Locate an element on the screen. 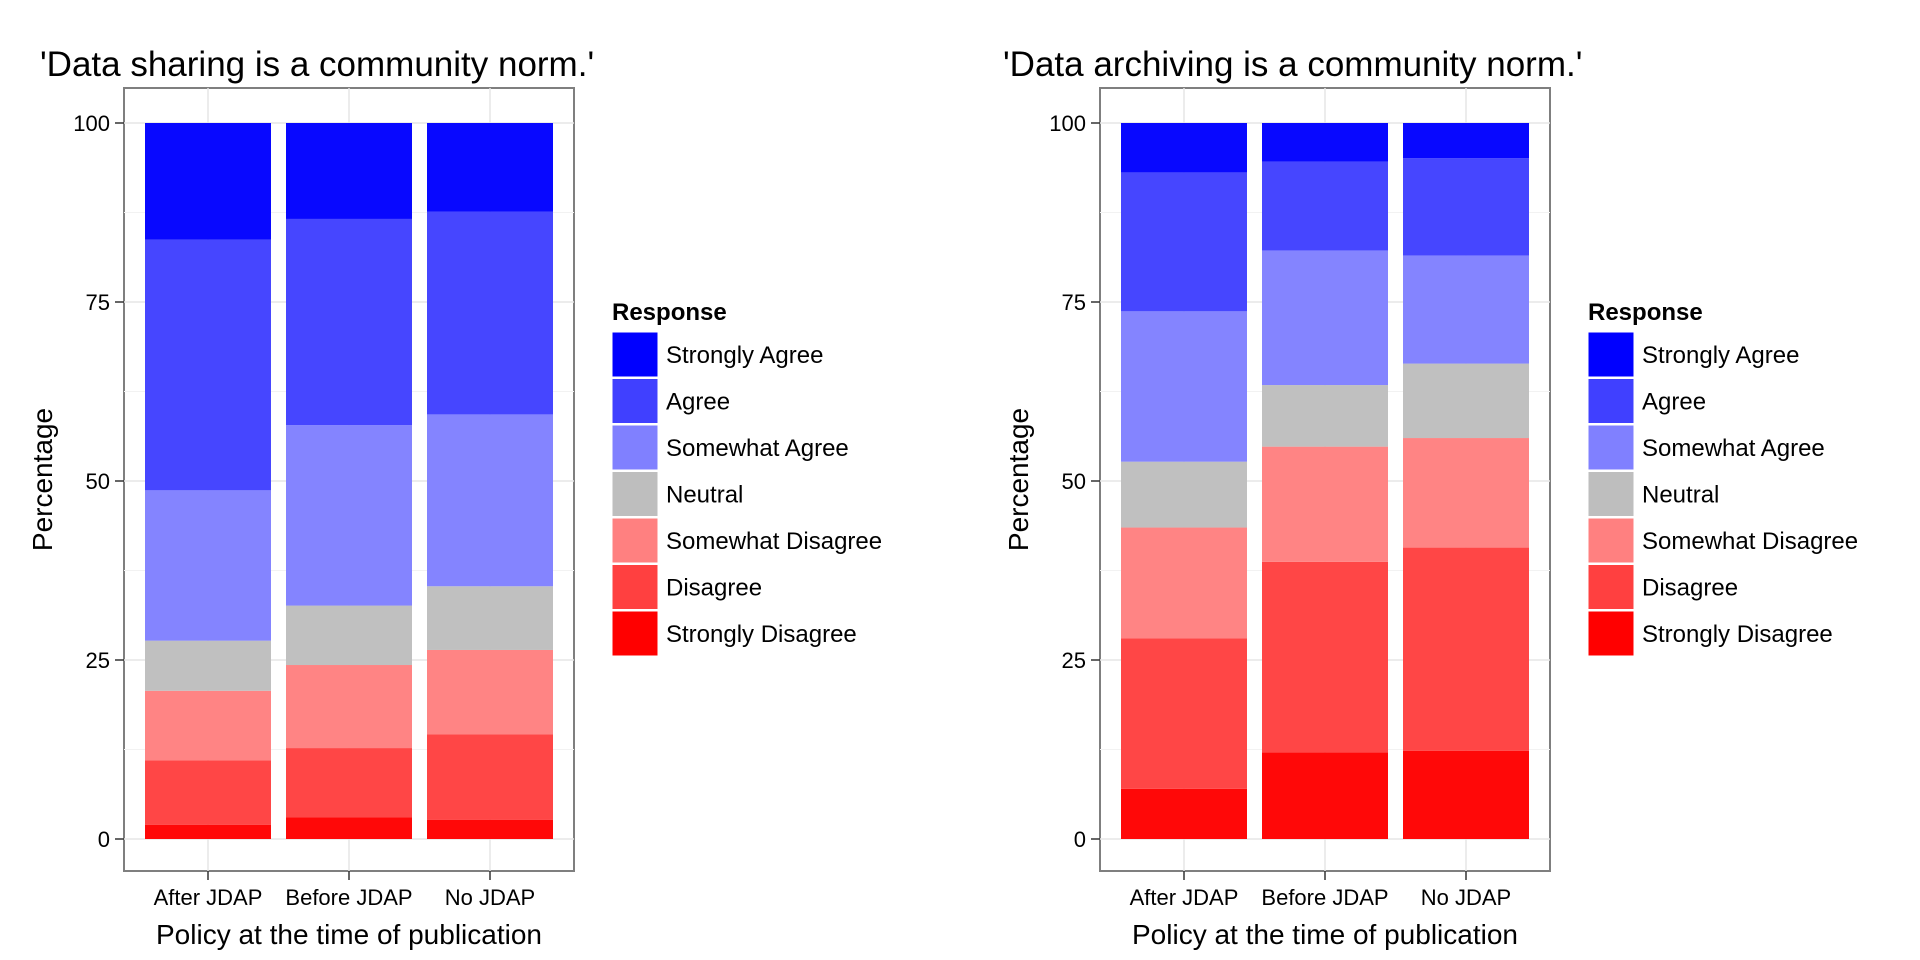 The width and height of the screenshot is (1920, 960). chart-title: 'Data sharing is a community norm.' is located at coordinates (317, 64).